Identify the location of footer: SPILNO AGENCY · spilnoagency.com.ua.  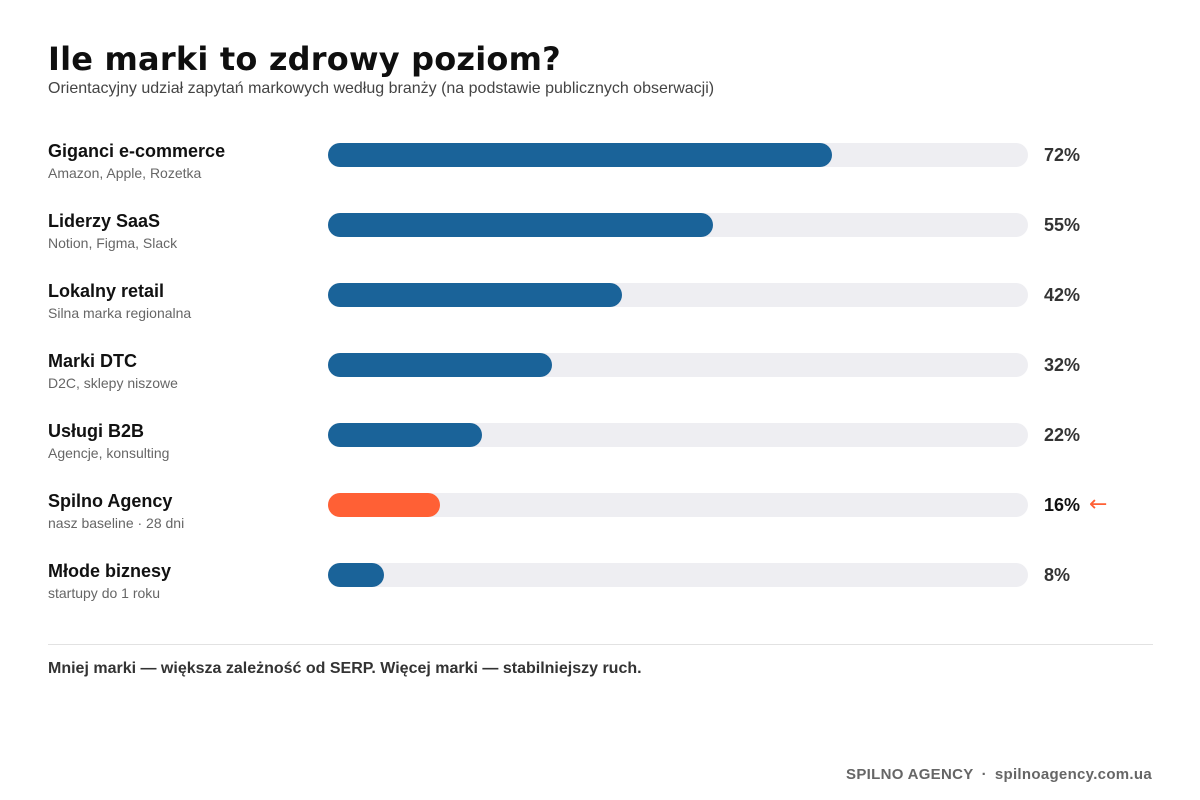
(999, 774).